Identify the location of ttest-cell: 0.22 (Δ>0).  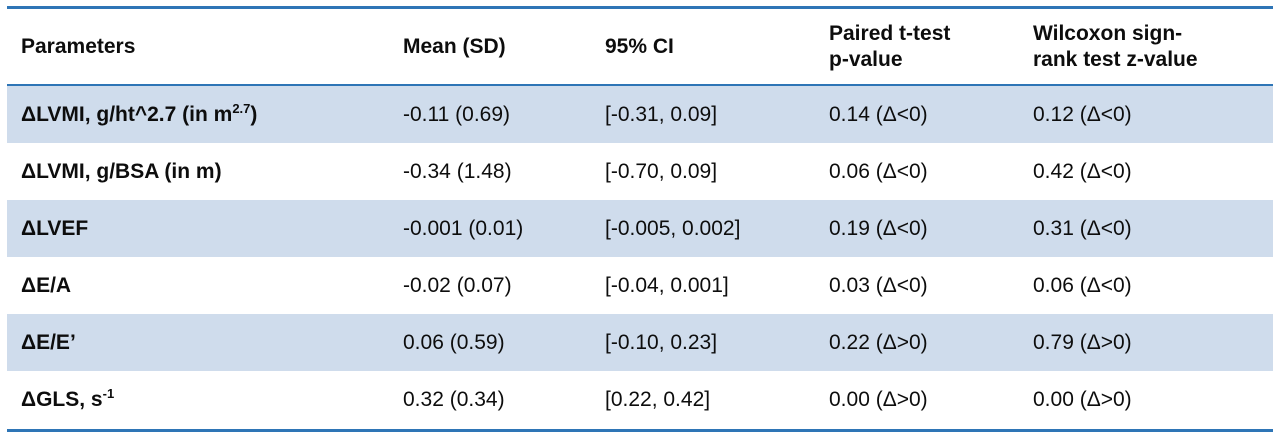
(917, 343).